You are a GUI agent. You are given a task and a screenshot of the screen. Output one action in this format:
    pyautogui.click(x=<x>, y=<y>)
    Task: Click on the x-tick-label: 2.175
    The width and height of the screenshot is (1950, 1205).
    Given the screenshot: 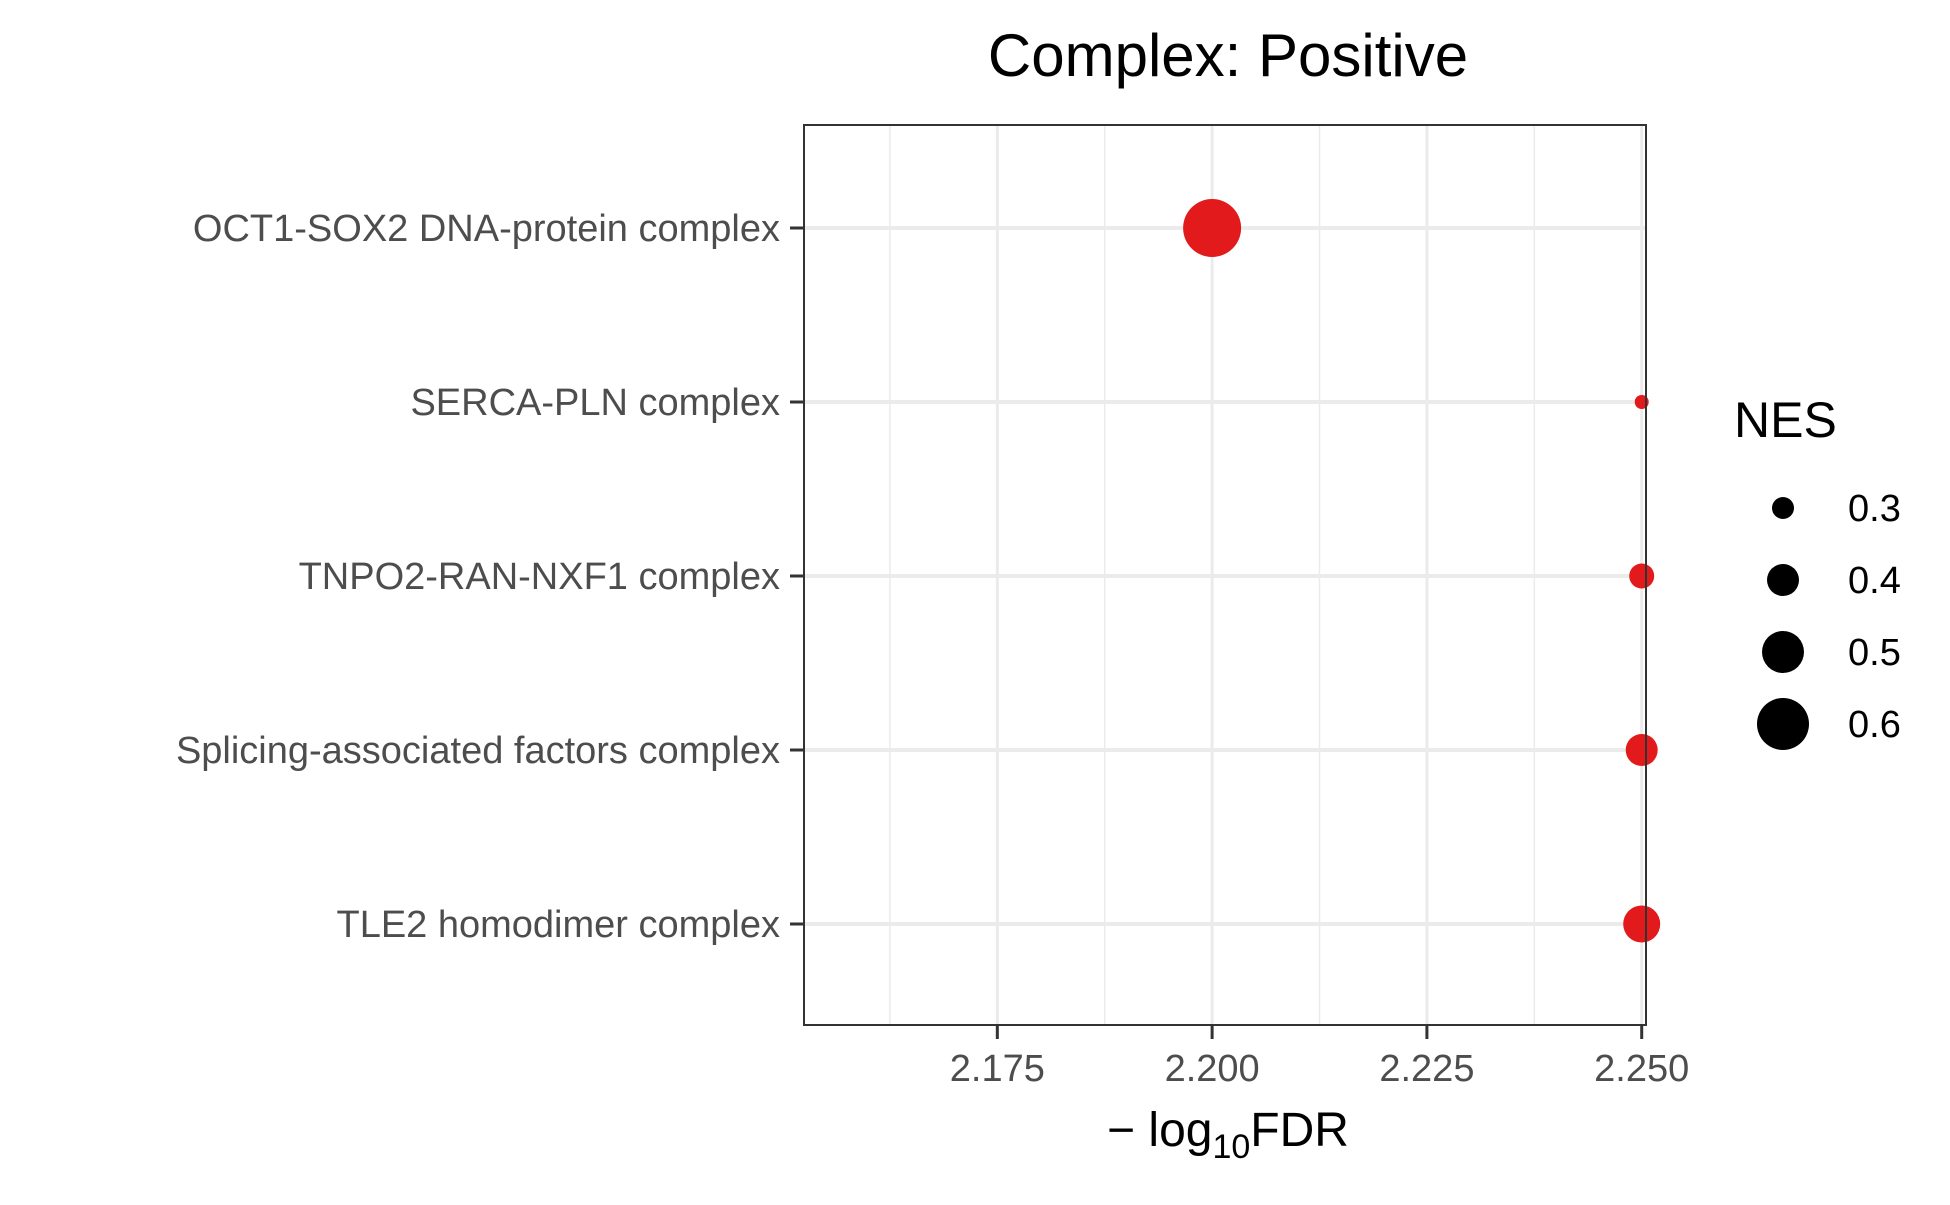 What is the action you would take?
    pyautogui.click(x=997, y=1069)
    